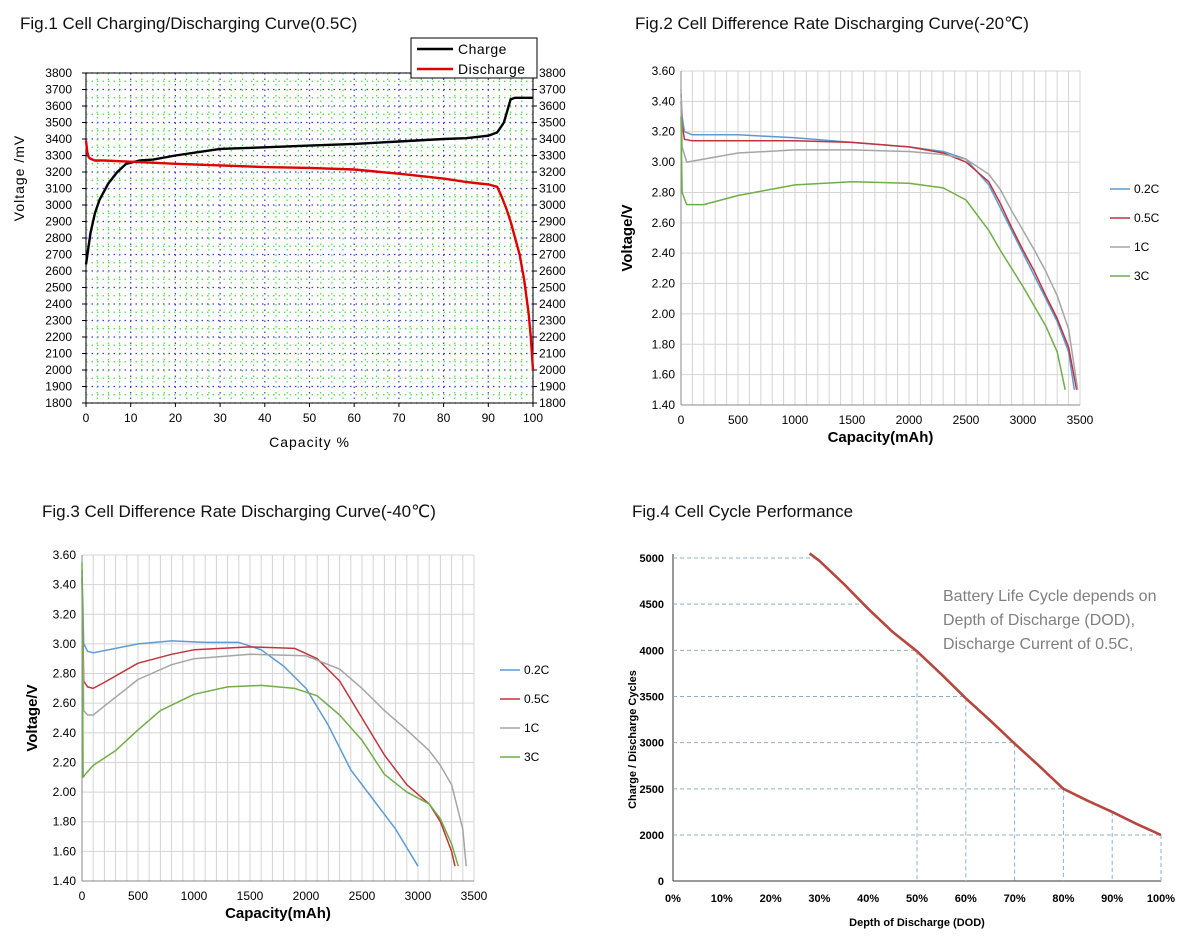 This screenshot has width=1200, height=950. Describe the element at coordinates (868, 899) in the screenshot. I see `x-tick-label: 40%` at that location.